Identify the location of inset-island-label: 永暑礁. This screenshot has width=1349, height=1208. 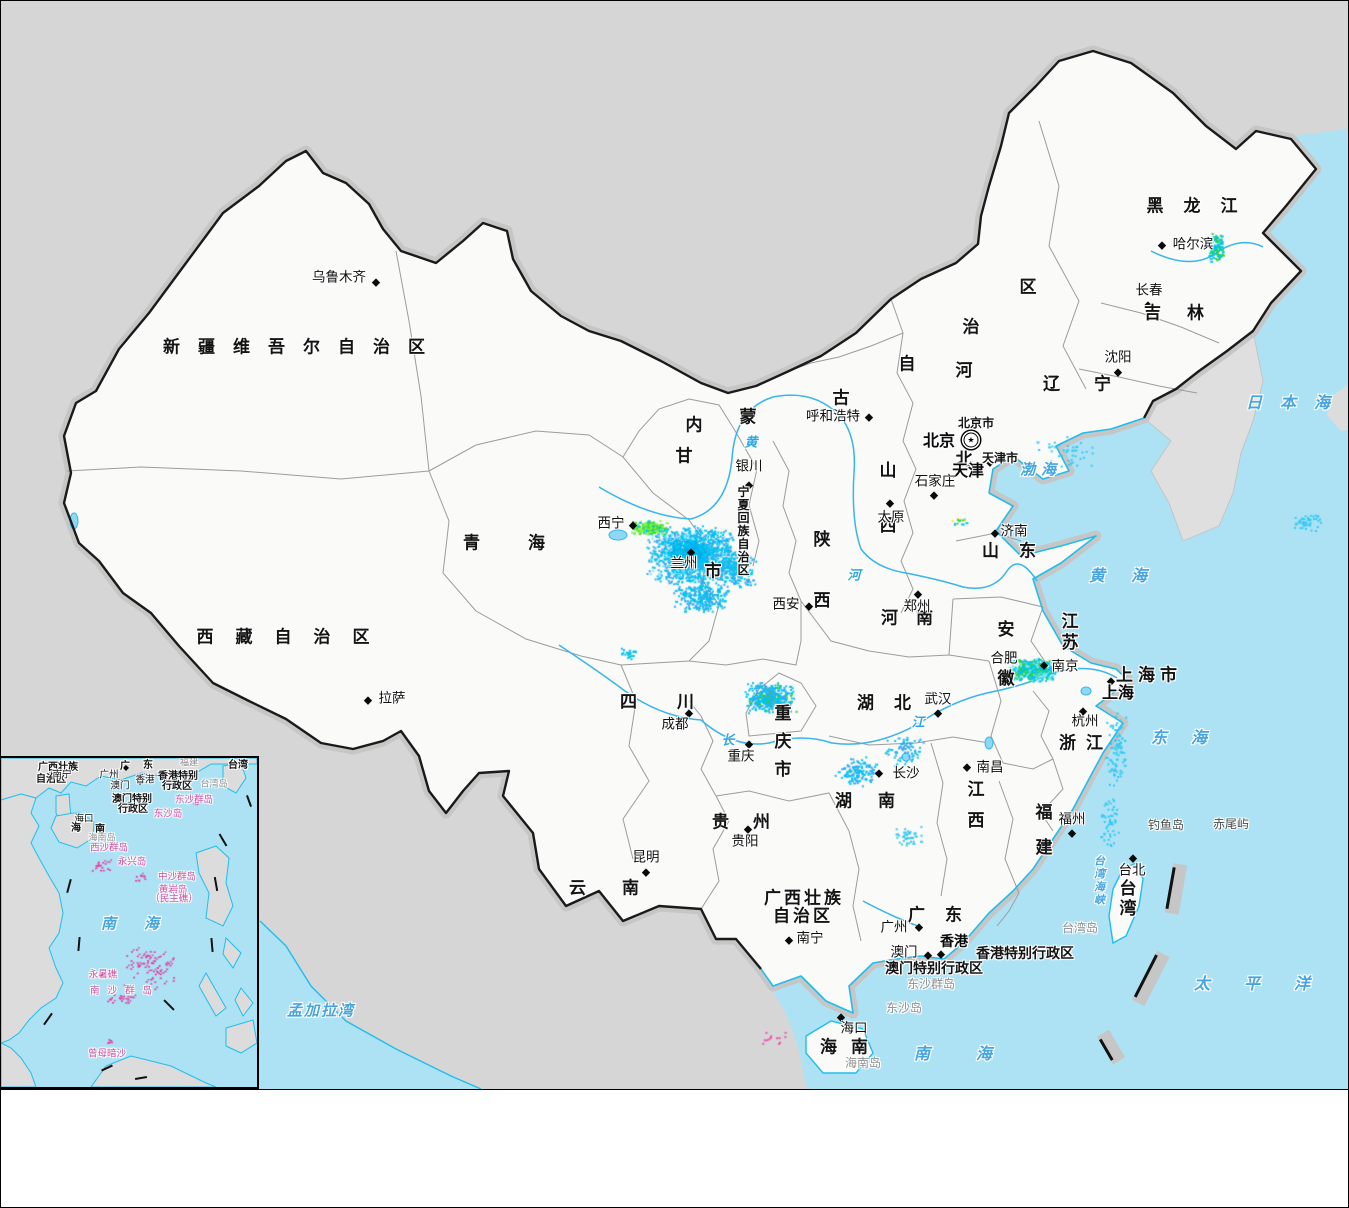
(103, 975).